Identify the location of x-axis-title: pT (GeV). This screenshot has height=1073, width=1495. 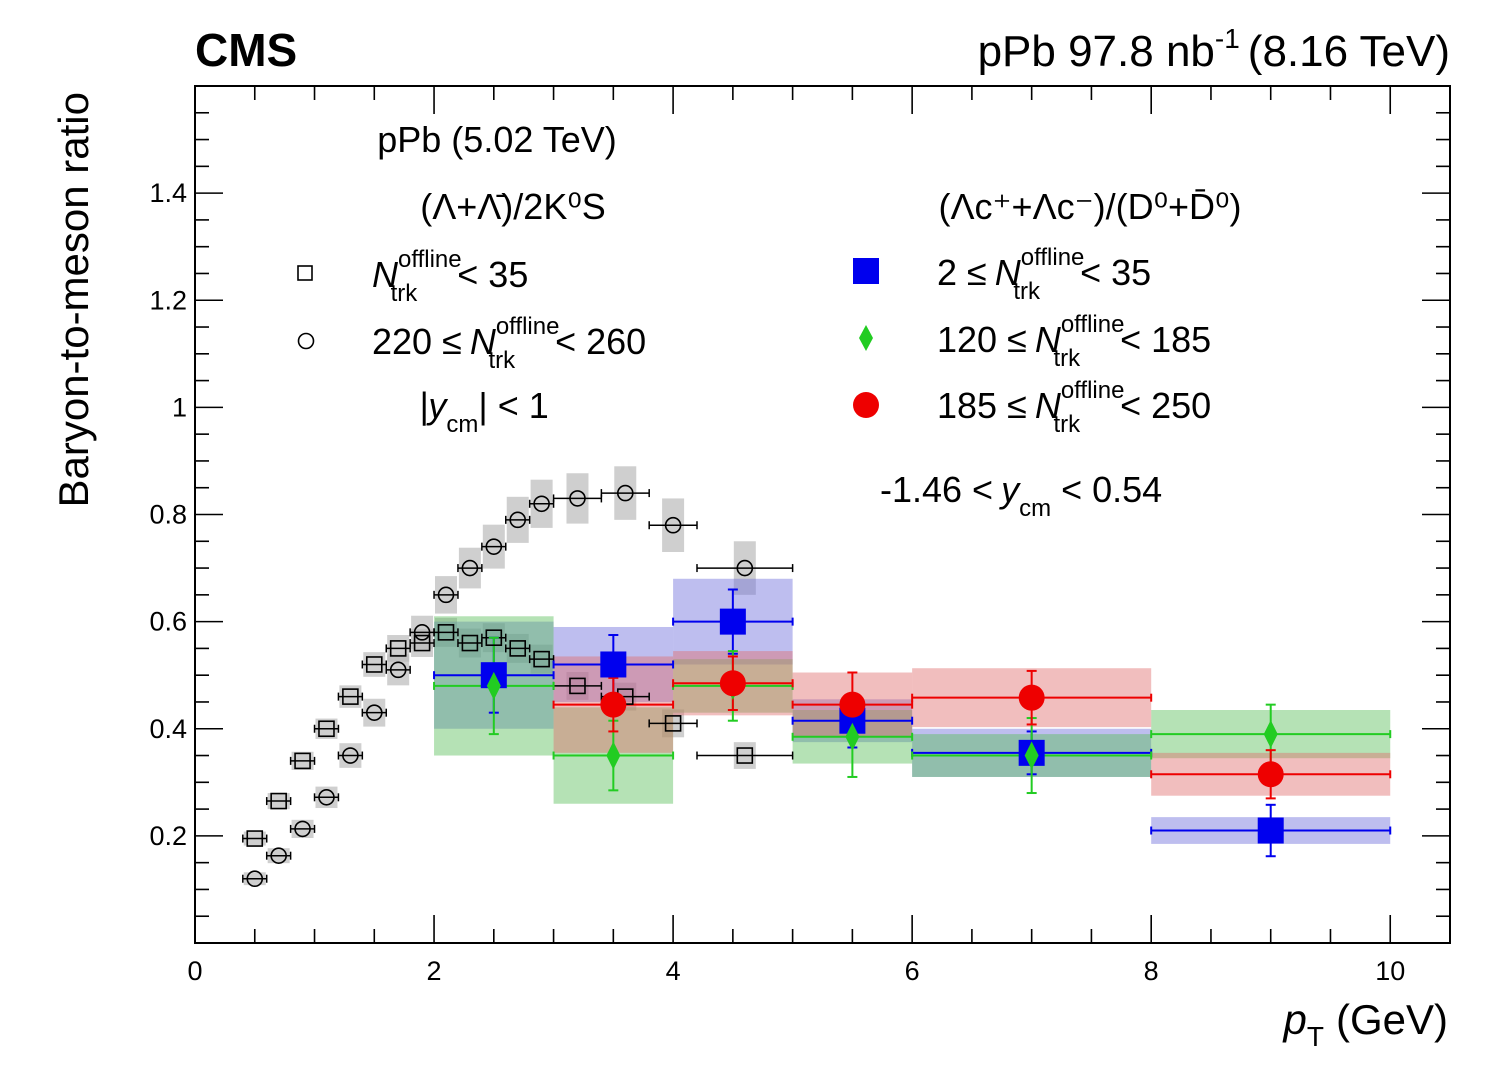
(1365, 1024).